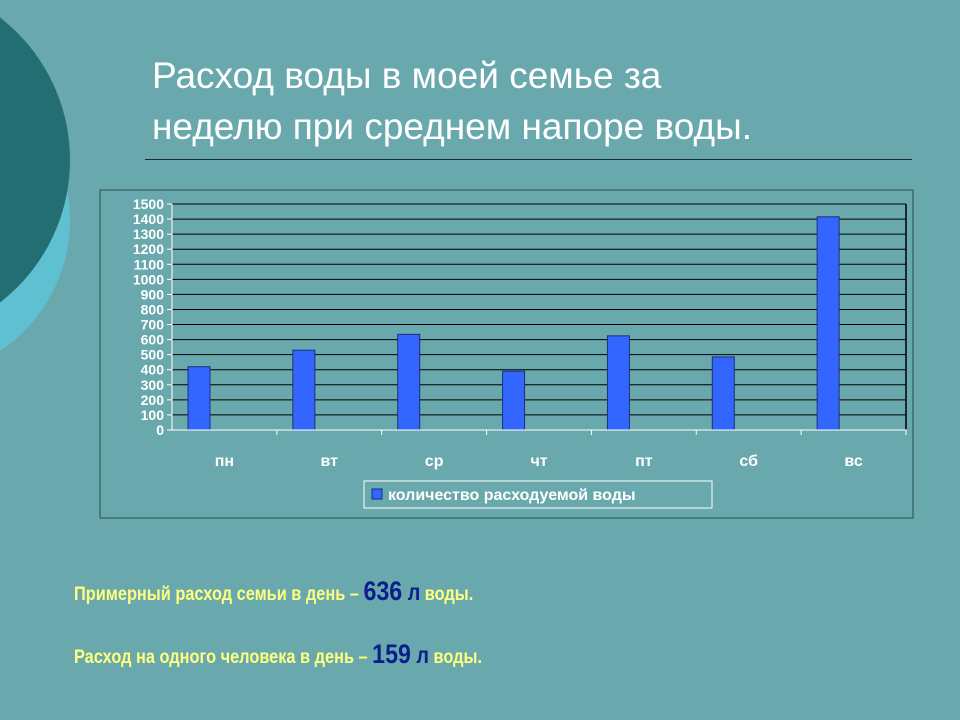 The image size is (960, 720). What do you see at coordinates (153, 400) in the screenshot?
I see `y-tick-label: 200` at bounding box center [153, 400].